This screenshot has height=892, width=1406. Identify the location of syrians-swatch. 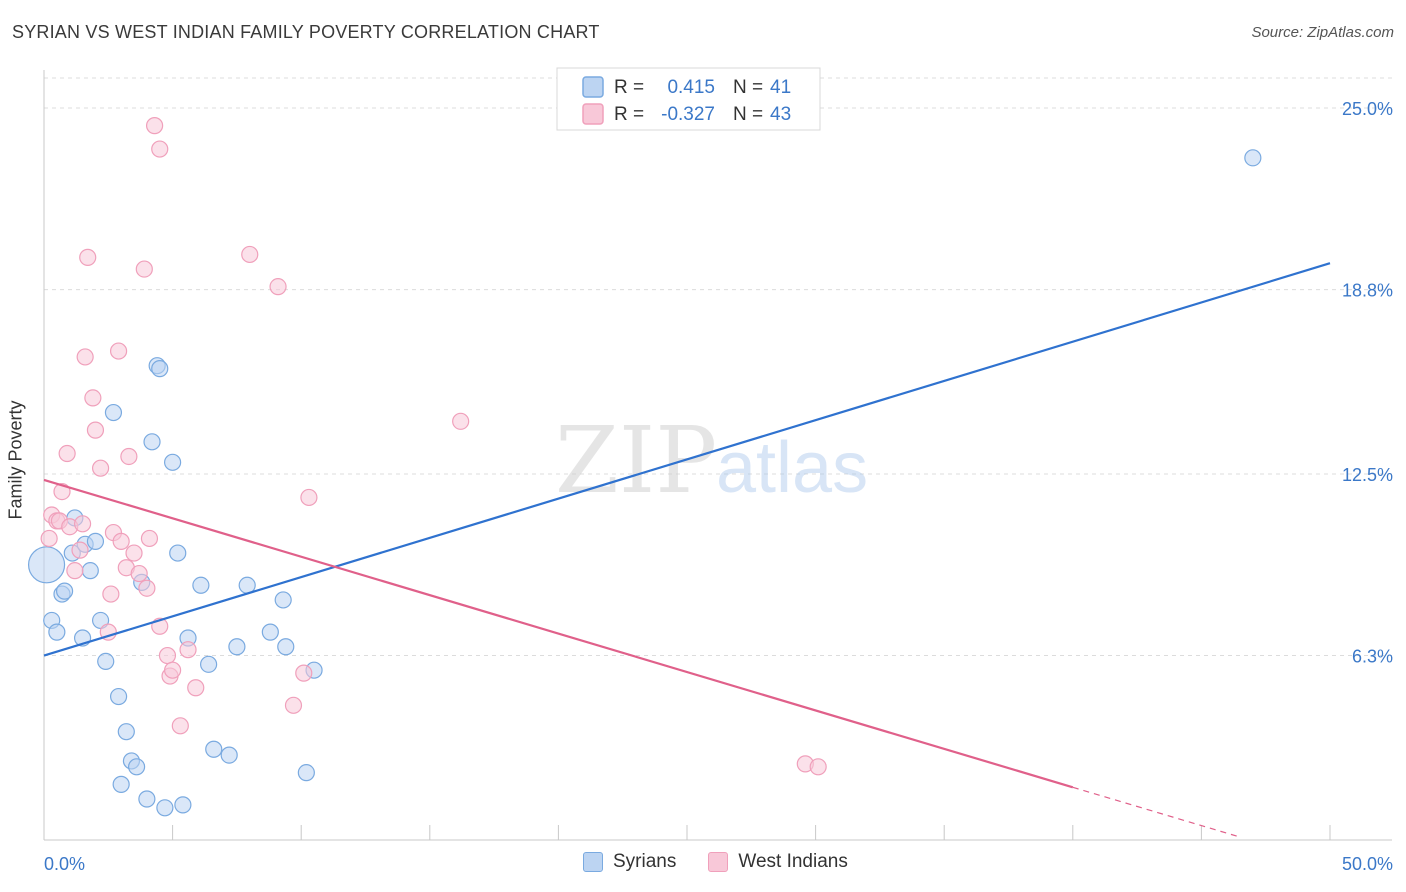
(593, 862).